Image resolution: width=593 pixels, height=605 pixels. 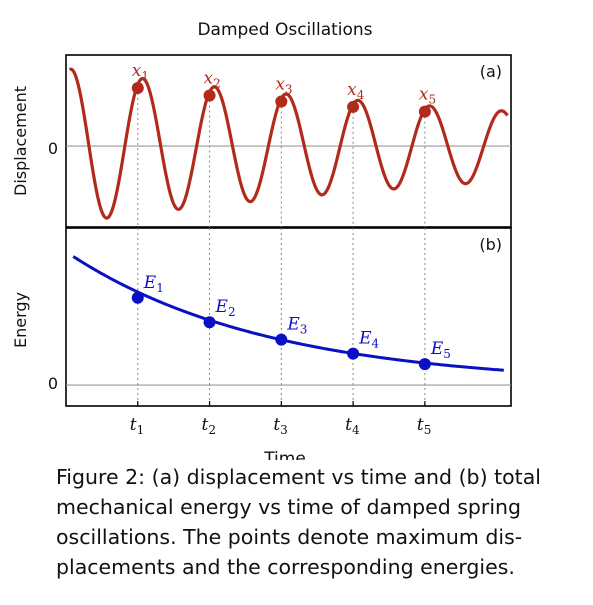 What do you see at coordinates (283, 86) in the screenshot?
I see `displacement-point-label: x3` at bounding box center [283, 86].